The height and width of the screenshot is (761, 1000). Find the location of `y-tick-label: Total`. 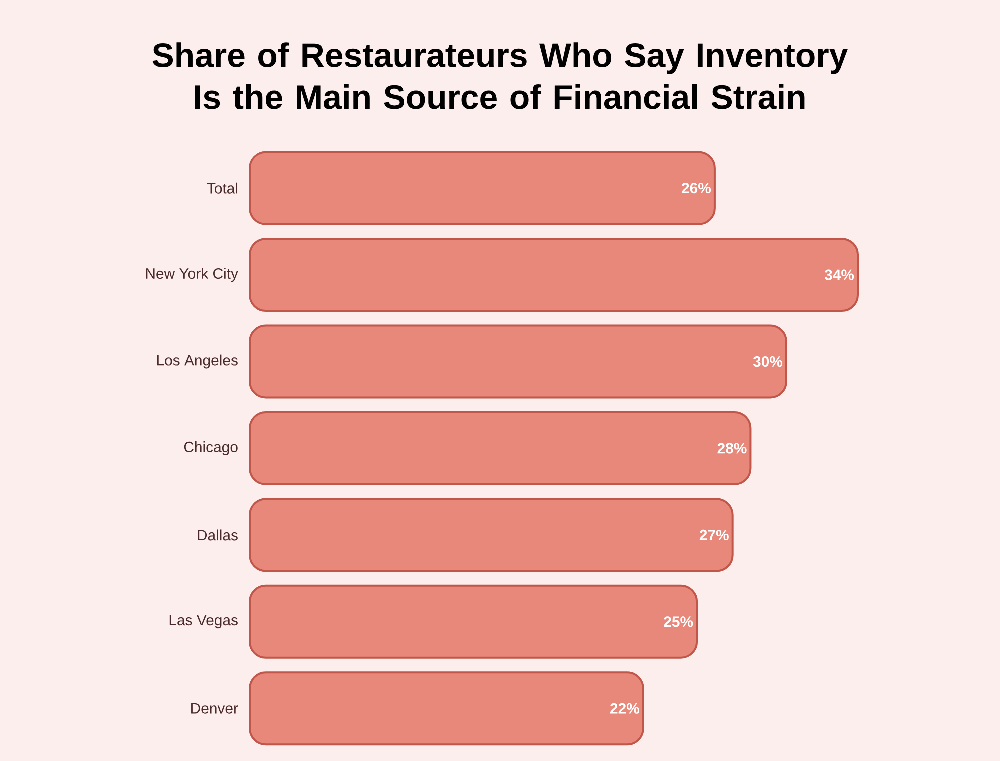

y-tick-label: Total is located at coordinates (222, 188).